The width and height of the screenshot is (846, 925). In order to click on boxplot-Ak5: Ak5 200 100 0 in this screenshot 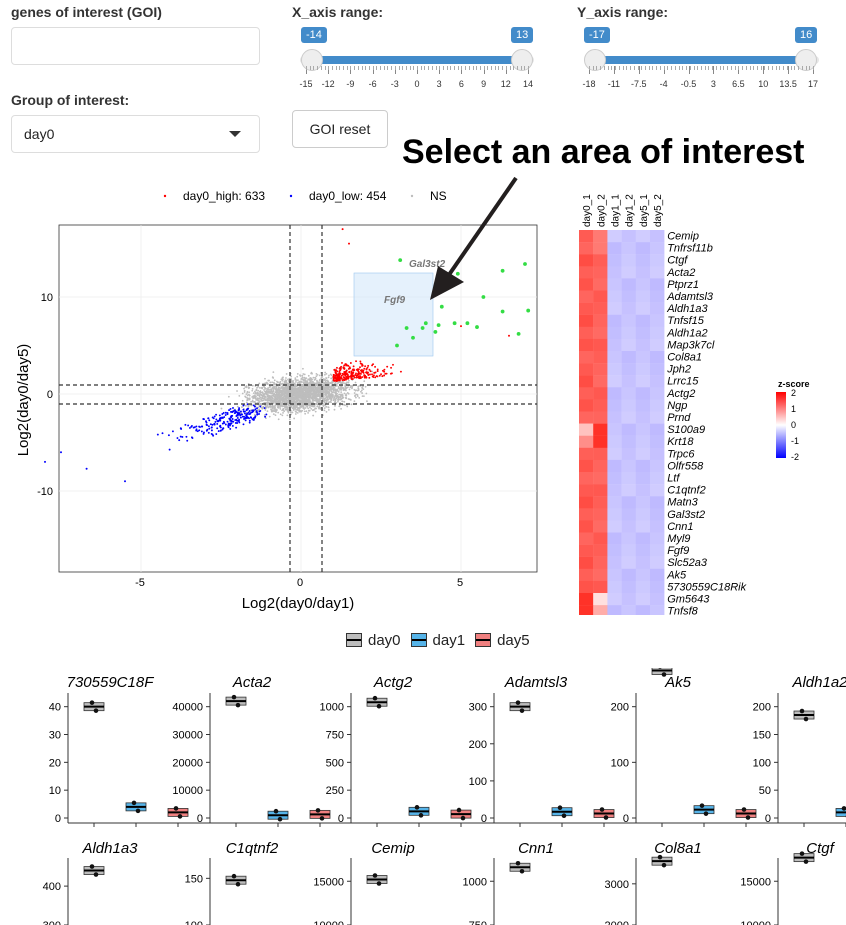, I will do `click(698, 747)`.